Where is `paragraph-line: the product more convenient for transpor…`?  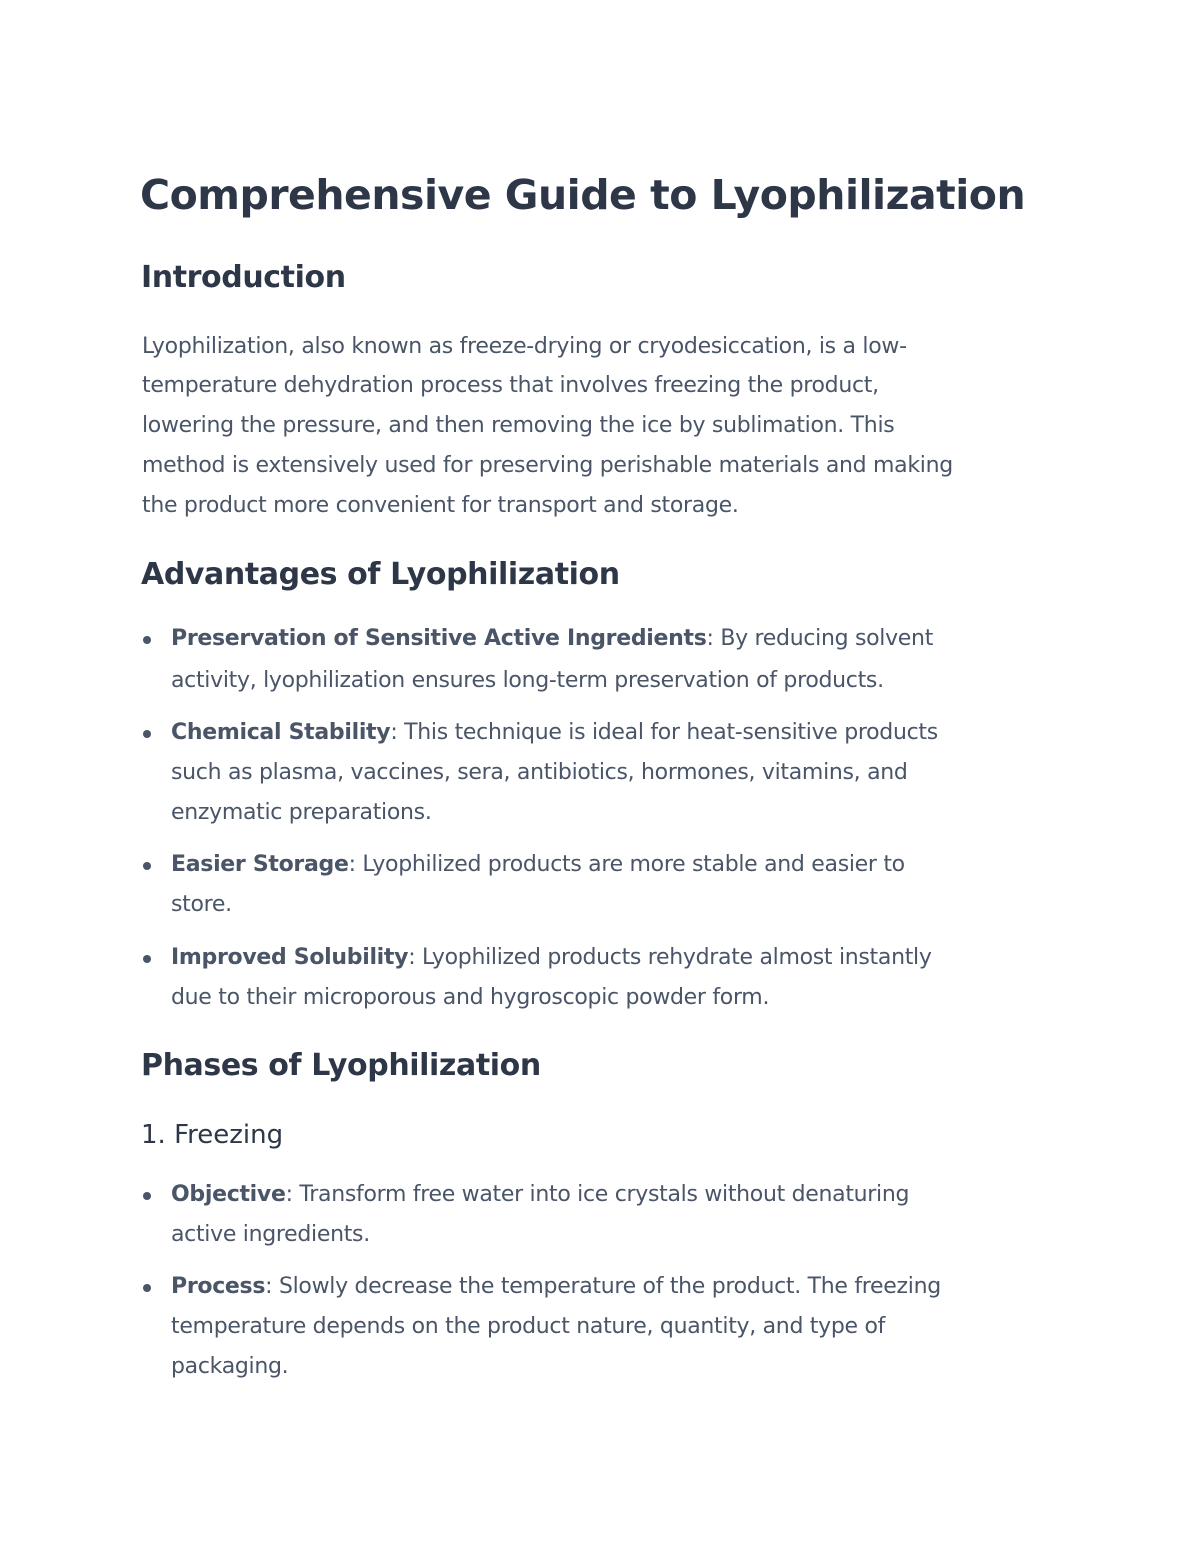
paragraph-line: the product more convenient for transpor… is located at coordinates (440, 505).